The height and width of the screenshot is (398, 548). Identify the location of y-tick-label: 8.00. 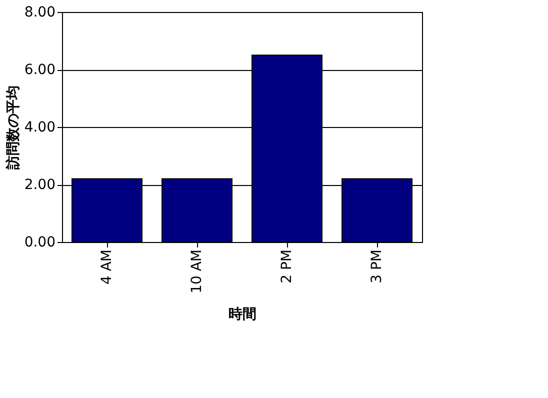
(40, 12).